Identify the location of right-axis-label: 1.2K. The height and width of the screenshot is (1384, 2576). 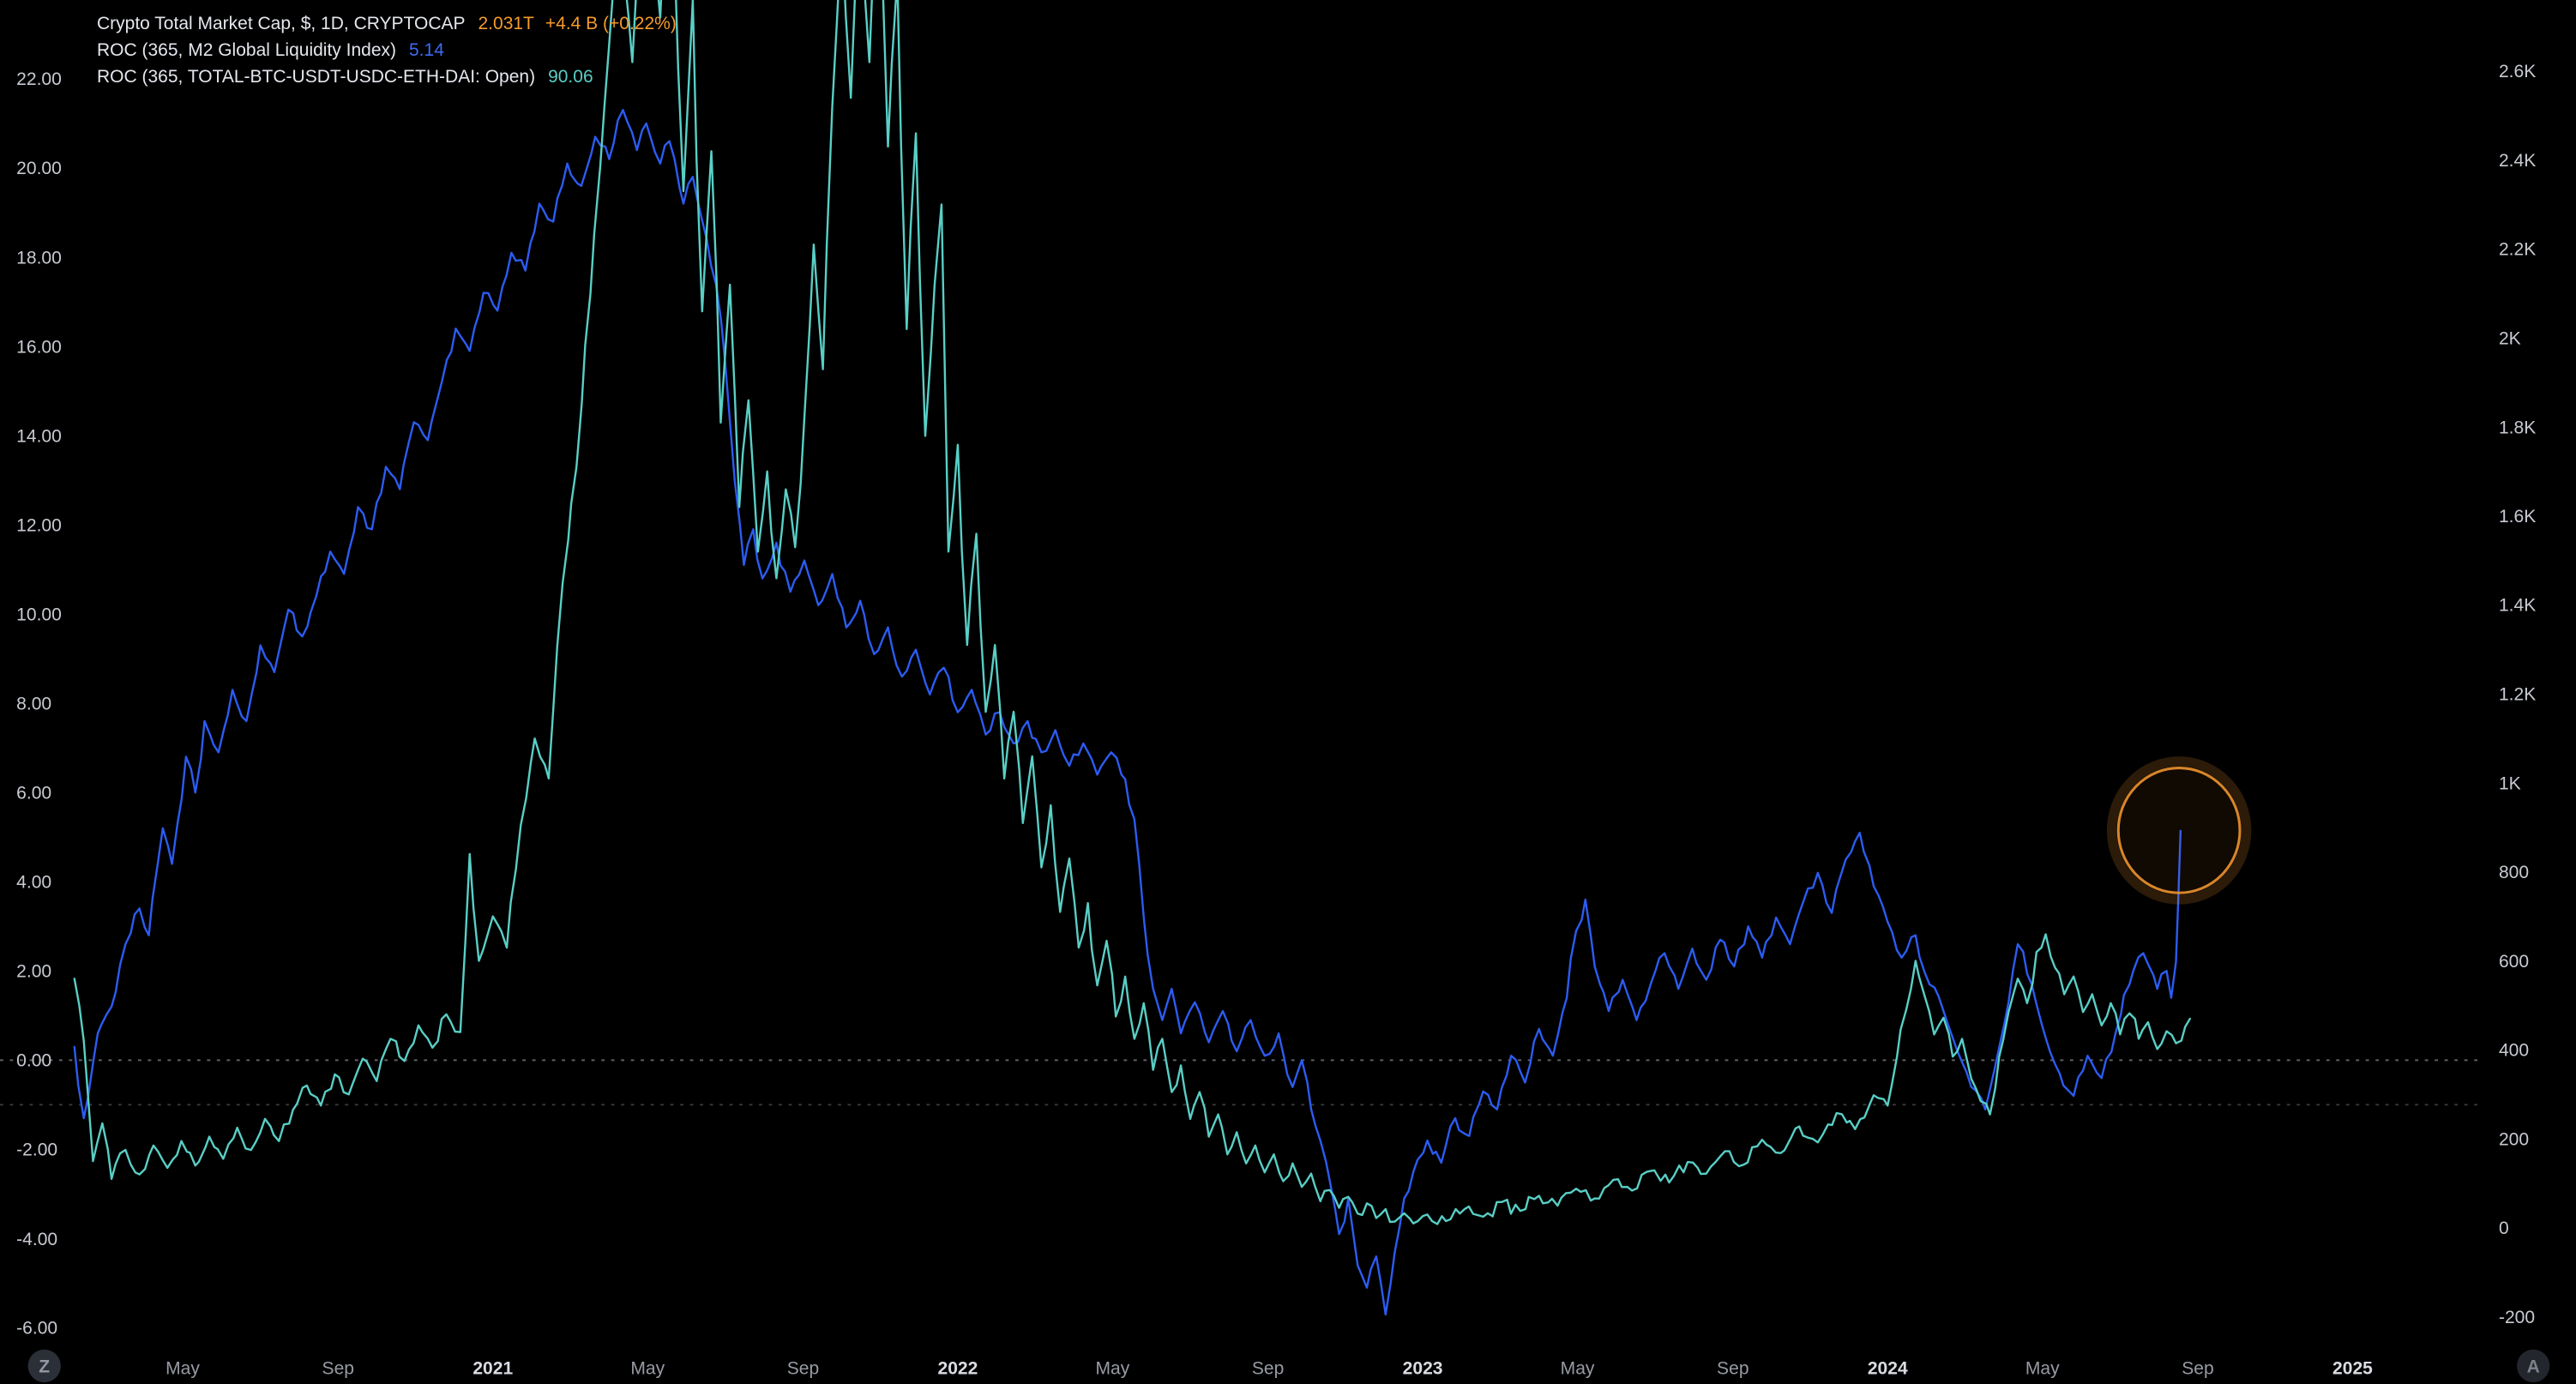
(2517, 695).